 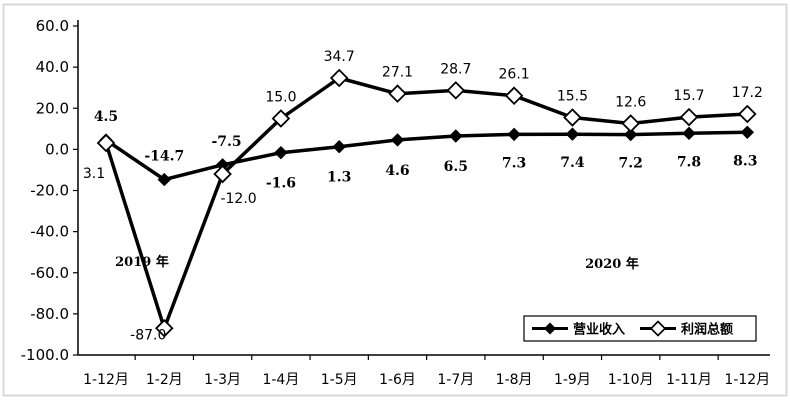 What do you see at coordinates (747, 93) in the screenshot?
I see `data-label-profit: 17.2` at bounding box center [747, 93].